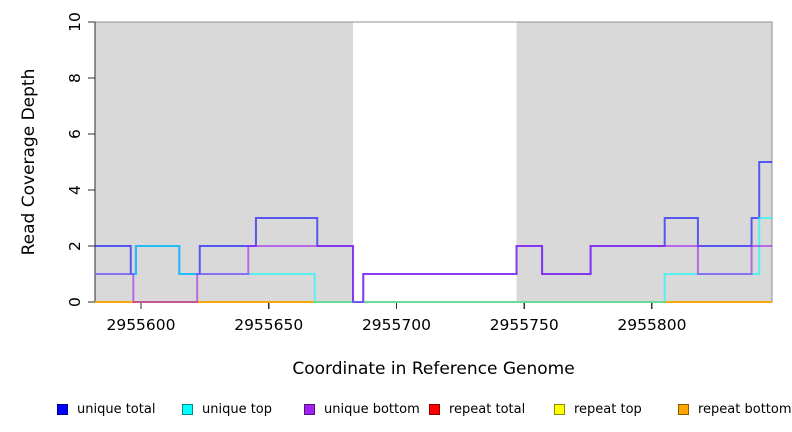 The width and height of the screenshot is (792, 432). Describe the element at coordinates (433, 274) in the screenshot. I see `series-line-unique-bottom` at that location.